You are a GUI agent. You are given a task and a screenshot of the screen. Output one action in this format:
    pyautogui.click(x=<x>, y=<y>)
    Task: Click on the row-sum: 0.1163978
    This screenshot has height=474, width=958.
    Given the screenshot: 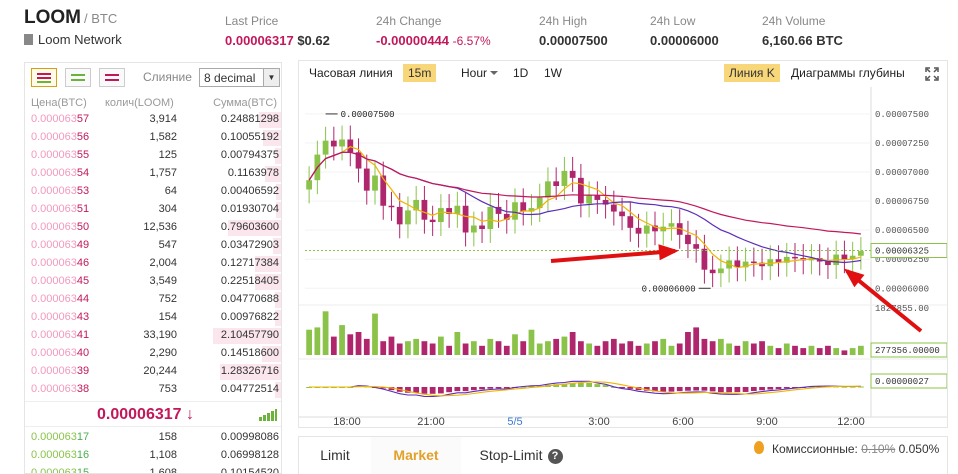 What is the action you would take?
    pyautogui.click(x=253, y=173)
    